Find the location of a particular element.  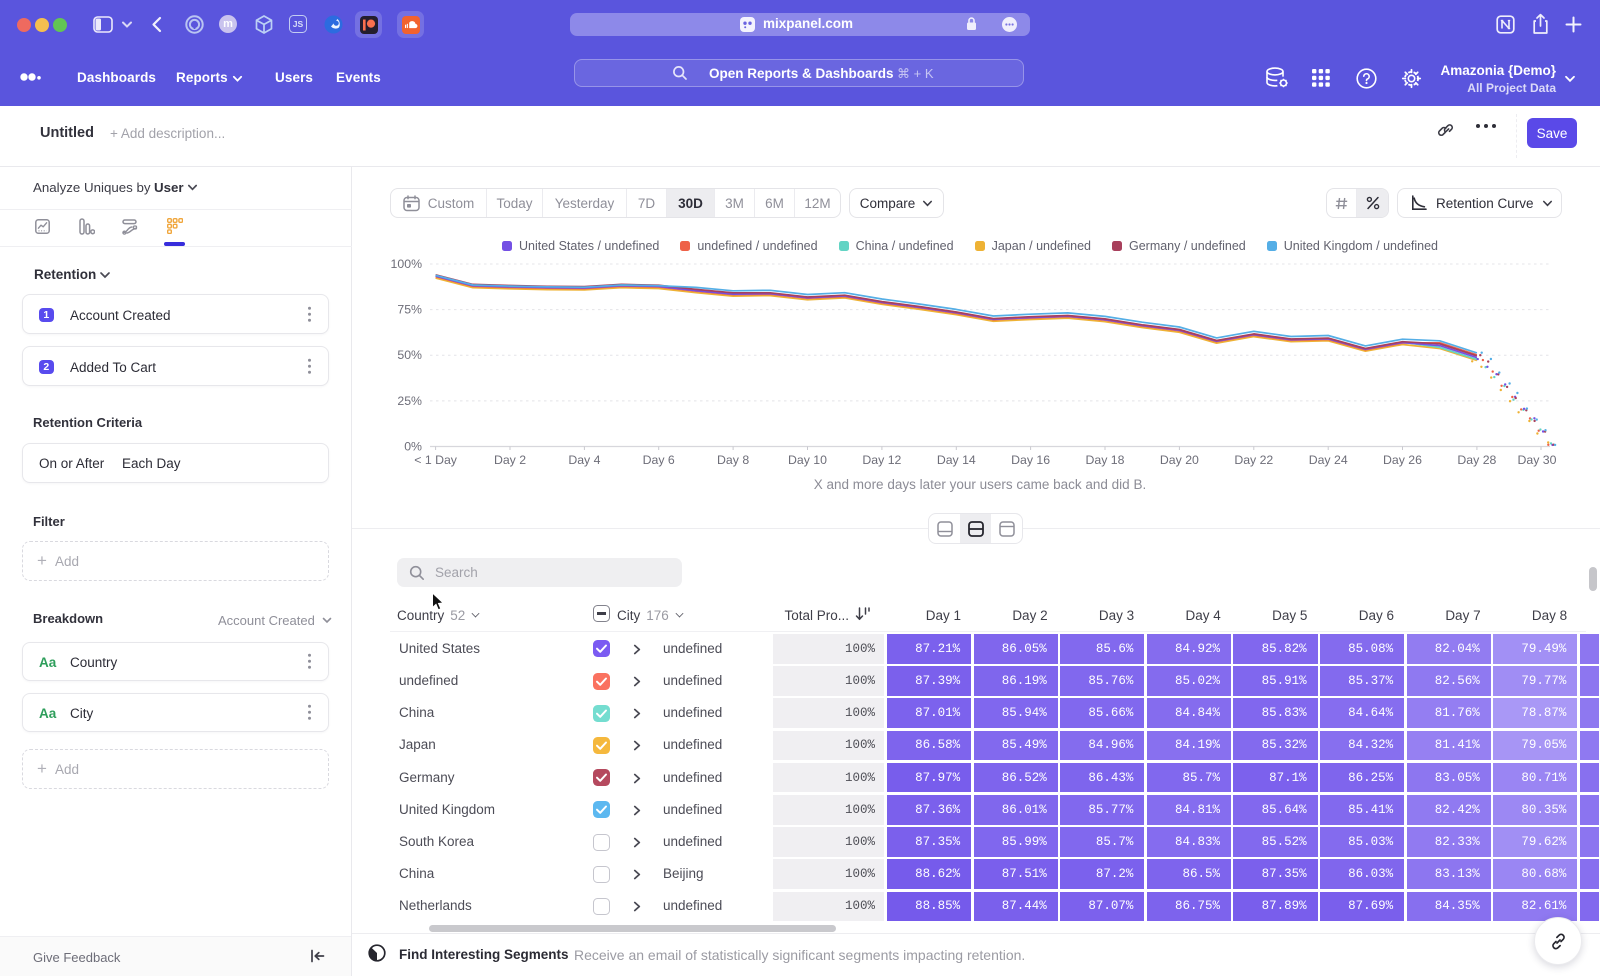

svg-text: Day 14 is located at coordinates (956, 460).